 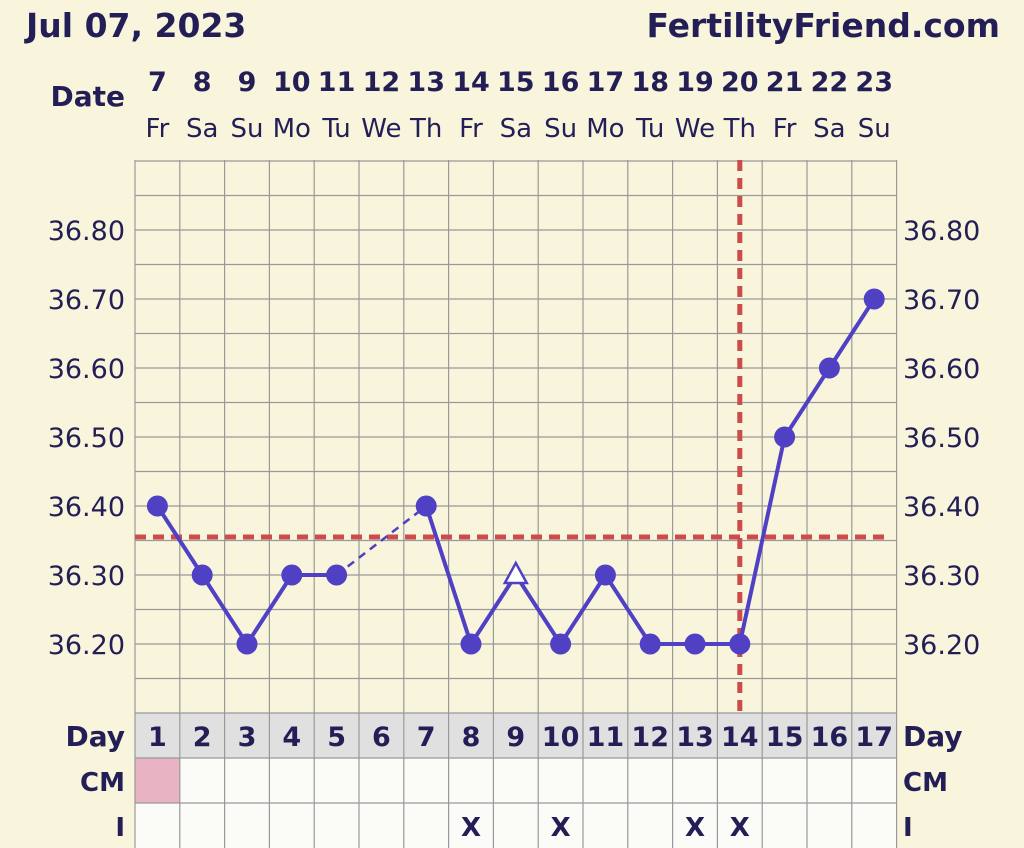 I want to click on cm-row-label-right: CM, so click(x=925, y=783).